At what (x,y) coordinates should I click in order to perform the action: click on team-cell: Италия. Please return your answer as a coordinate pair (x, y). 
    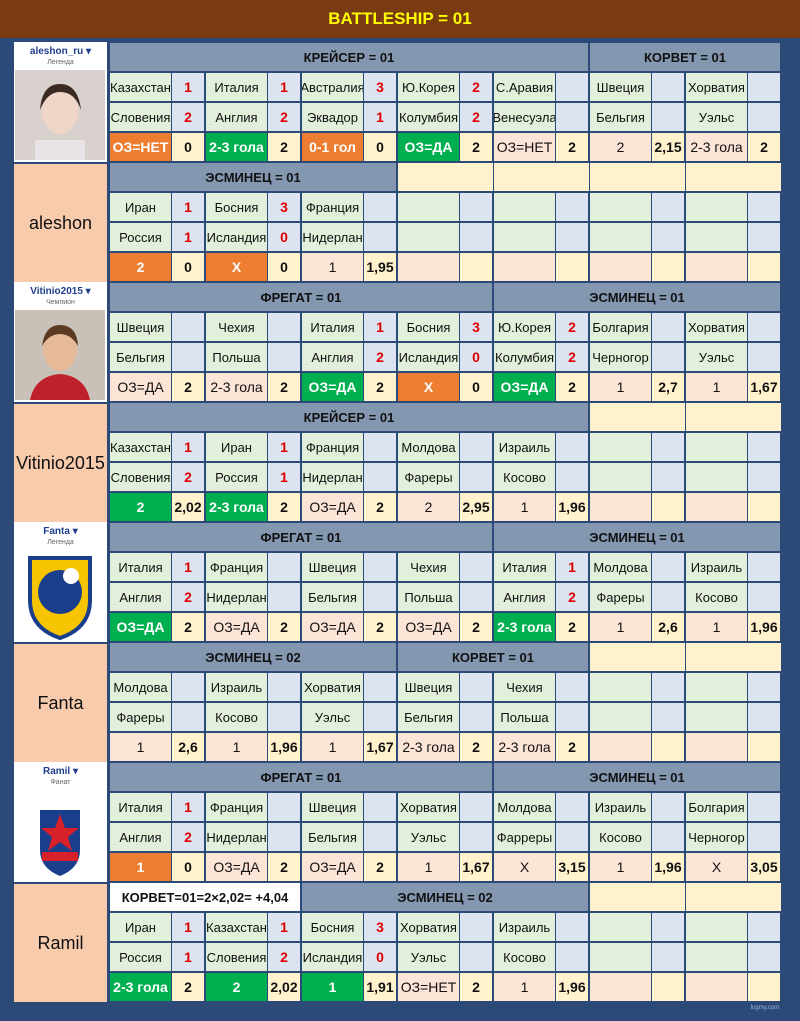
    Looking at the image, I should click on (236, 87).